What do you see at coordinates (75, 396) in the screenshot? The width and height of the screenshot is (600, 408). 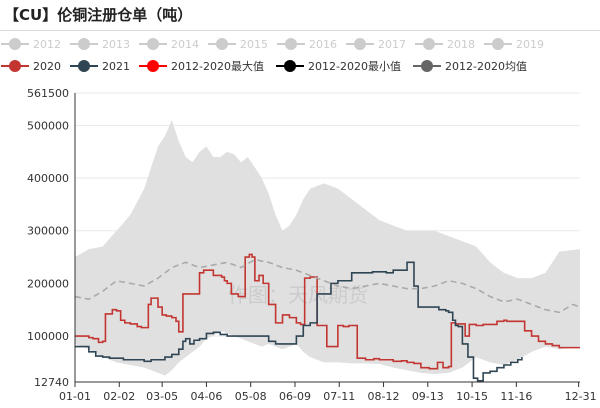 I see `x-tick-label: 01-01` at bounding box center [75, 396].